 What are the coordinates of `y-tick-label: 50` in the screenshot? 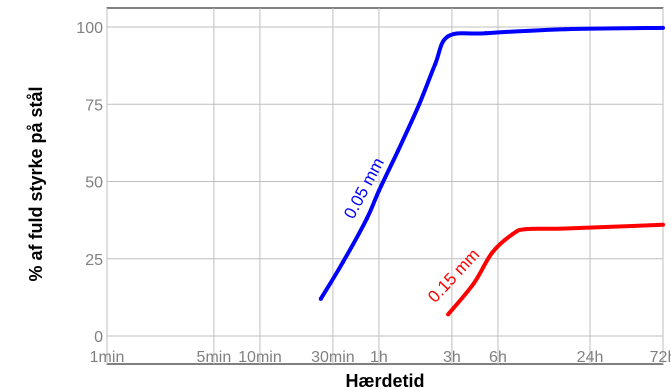 It's located at (94, 183).